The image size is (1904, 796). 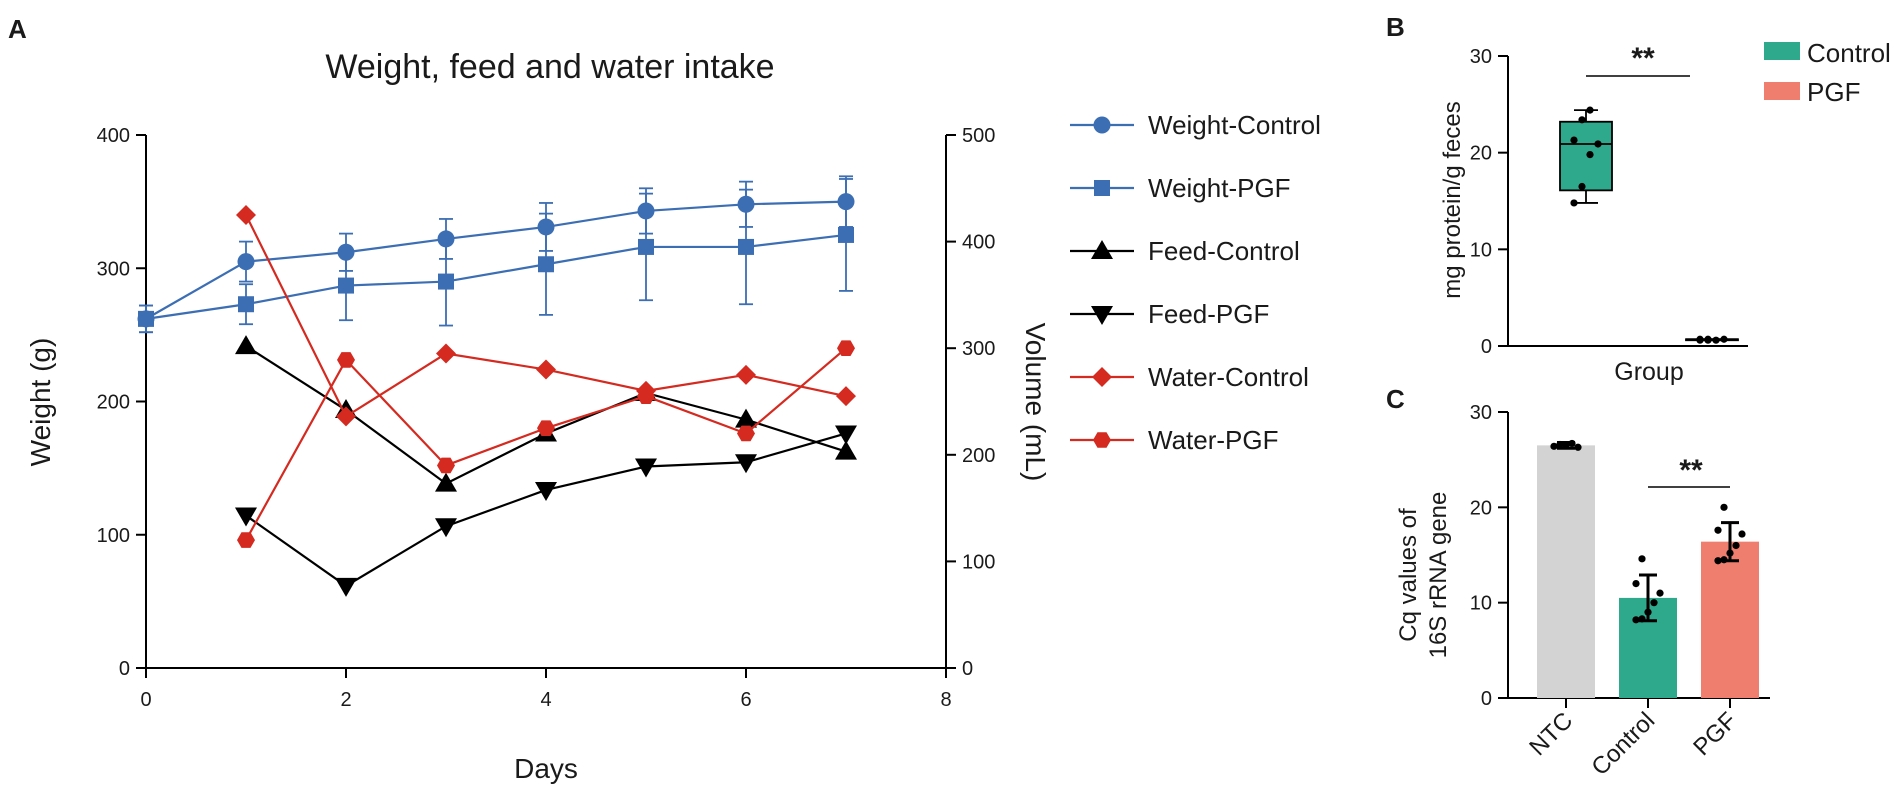 What do you see at coordinates (1481, 57) in the screenshot?
I see `chart-b-y-tick-label: 30` at bounding box center [1481, 57].